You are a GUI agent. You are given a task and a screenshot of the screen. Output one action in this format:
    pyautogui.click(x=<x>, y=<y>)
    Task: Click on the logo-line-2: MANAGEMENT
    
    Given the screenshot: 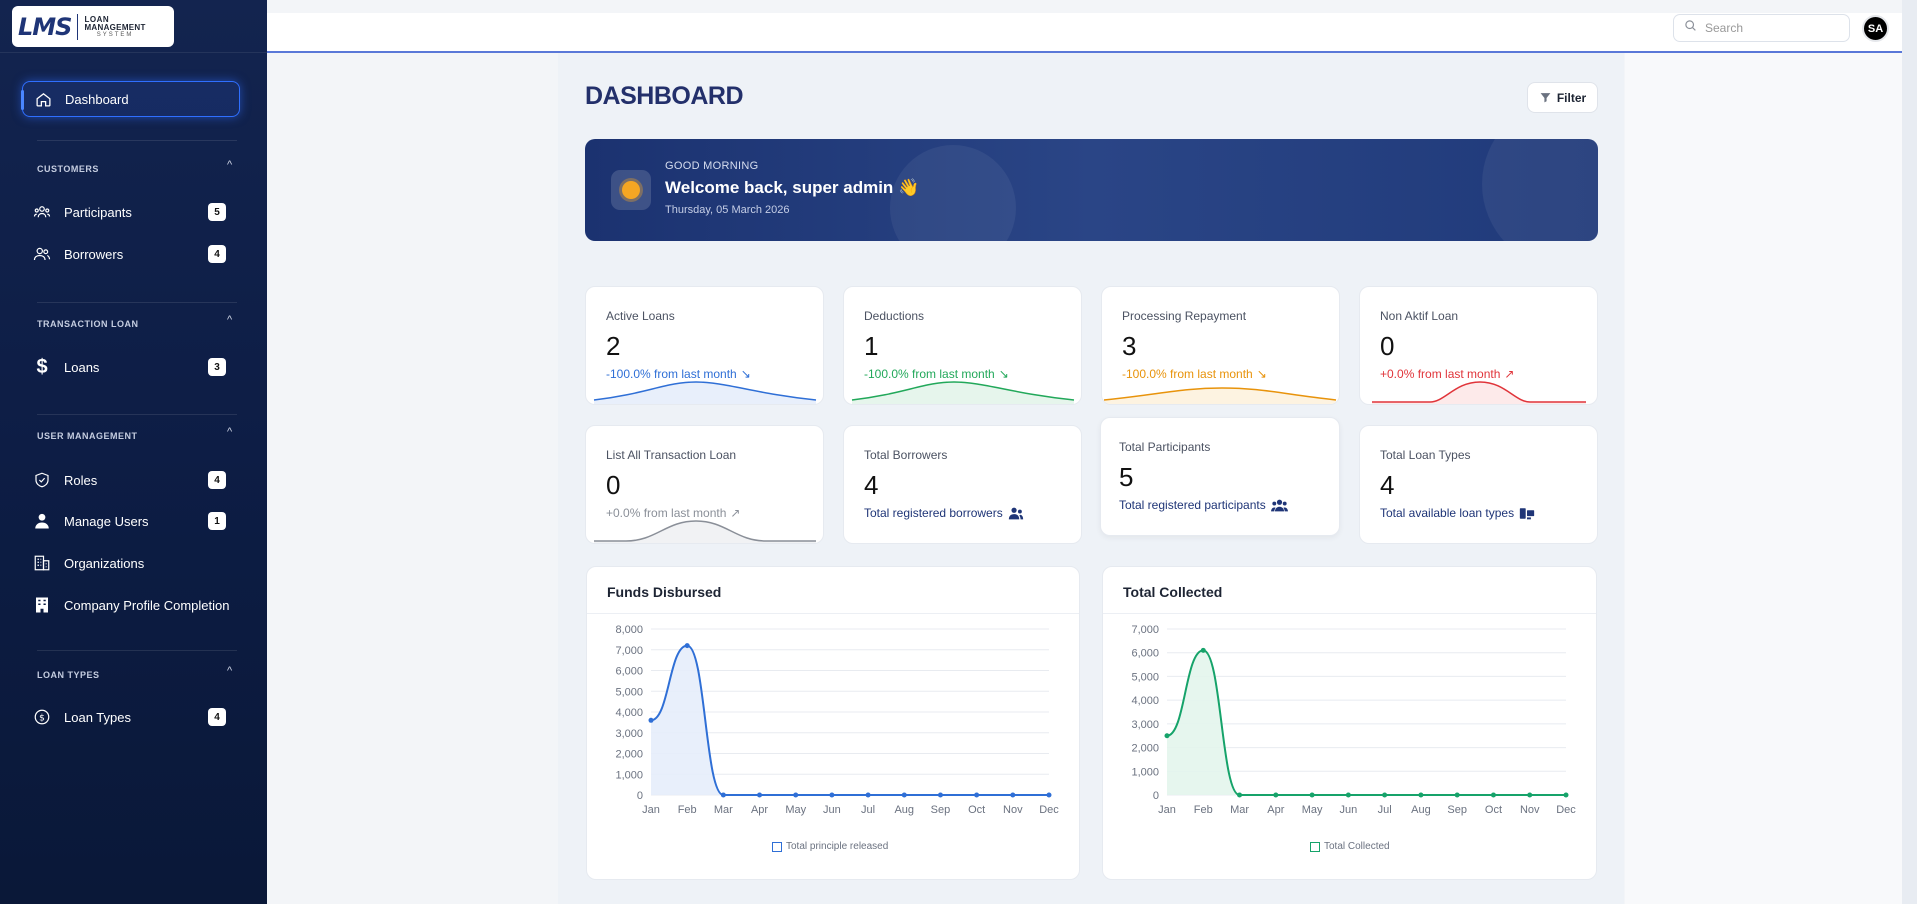 What is the action you would take?
    pyautogui.click(x=115, y=27)
    